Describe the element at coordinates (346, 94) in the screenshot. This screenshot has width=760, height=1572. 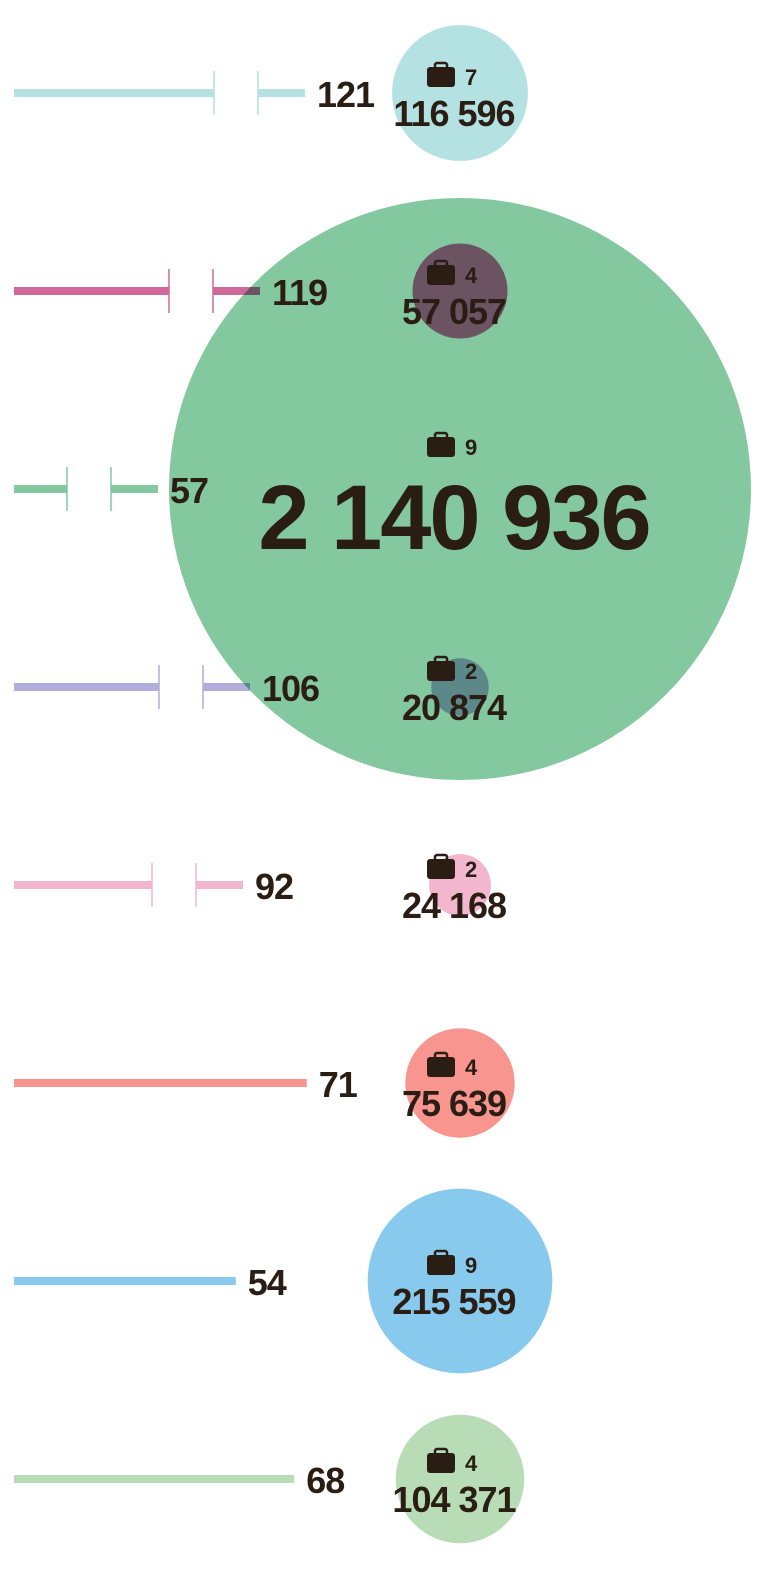
I see `bar-value-label: 121` at that location.